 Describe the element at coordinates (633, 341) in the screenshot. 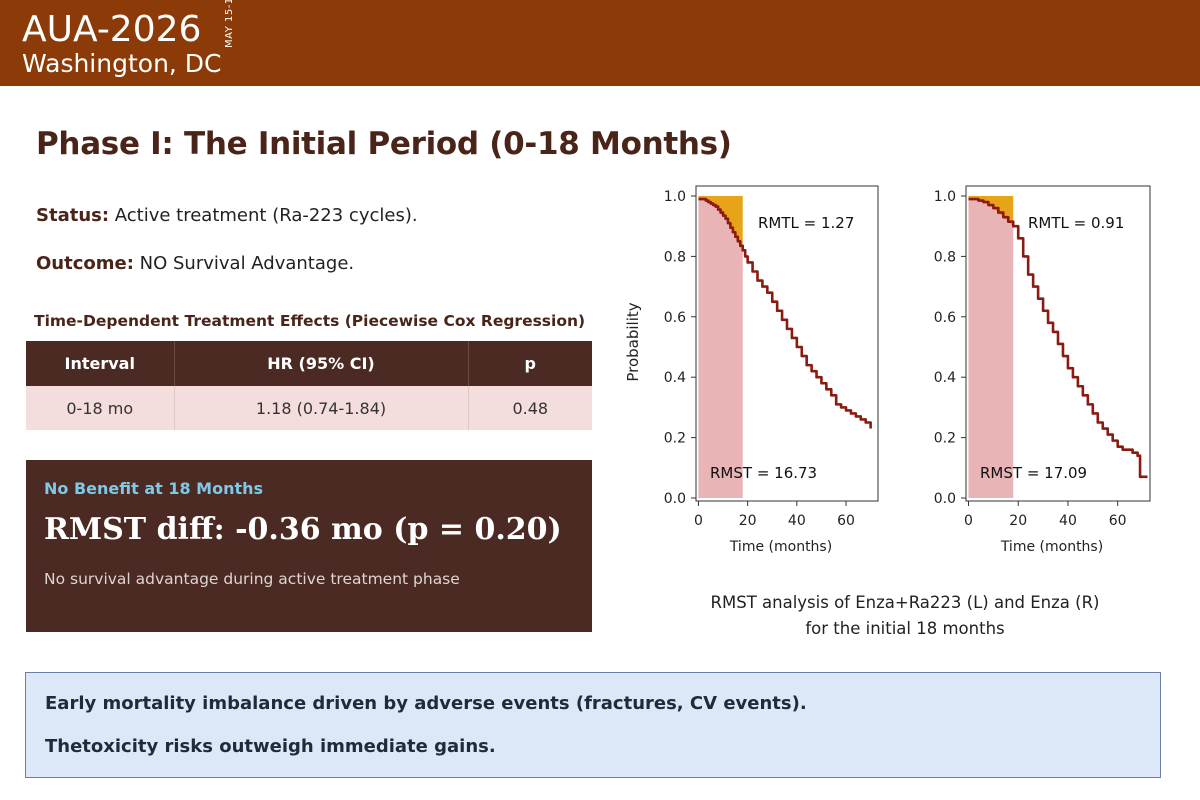

I see `chart-left-ylabel: Probability` at that location.